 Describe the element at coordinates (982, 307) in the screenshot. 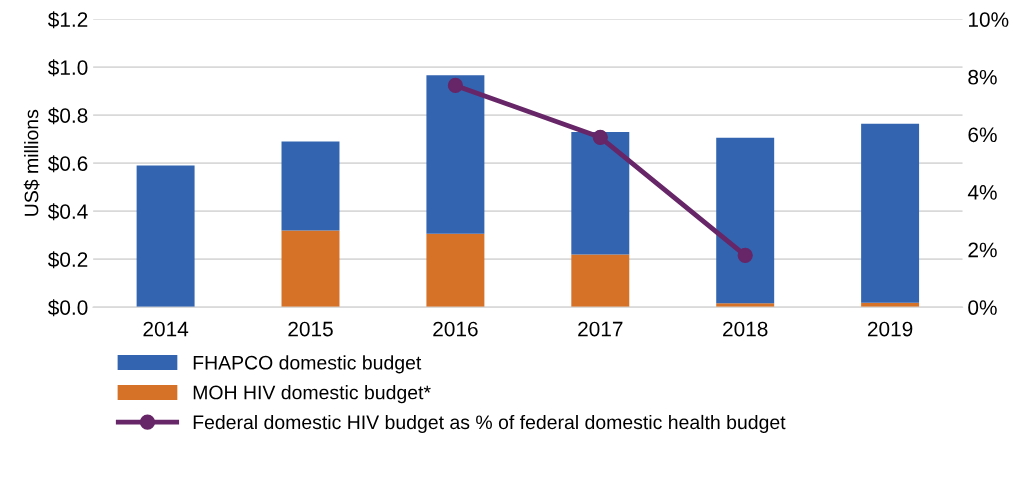

I see `y2-tick-label: 0%` at that location.